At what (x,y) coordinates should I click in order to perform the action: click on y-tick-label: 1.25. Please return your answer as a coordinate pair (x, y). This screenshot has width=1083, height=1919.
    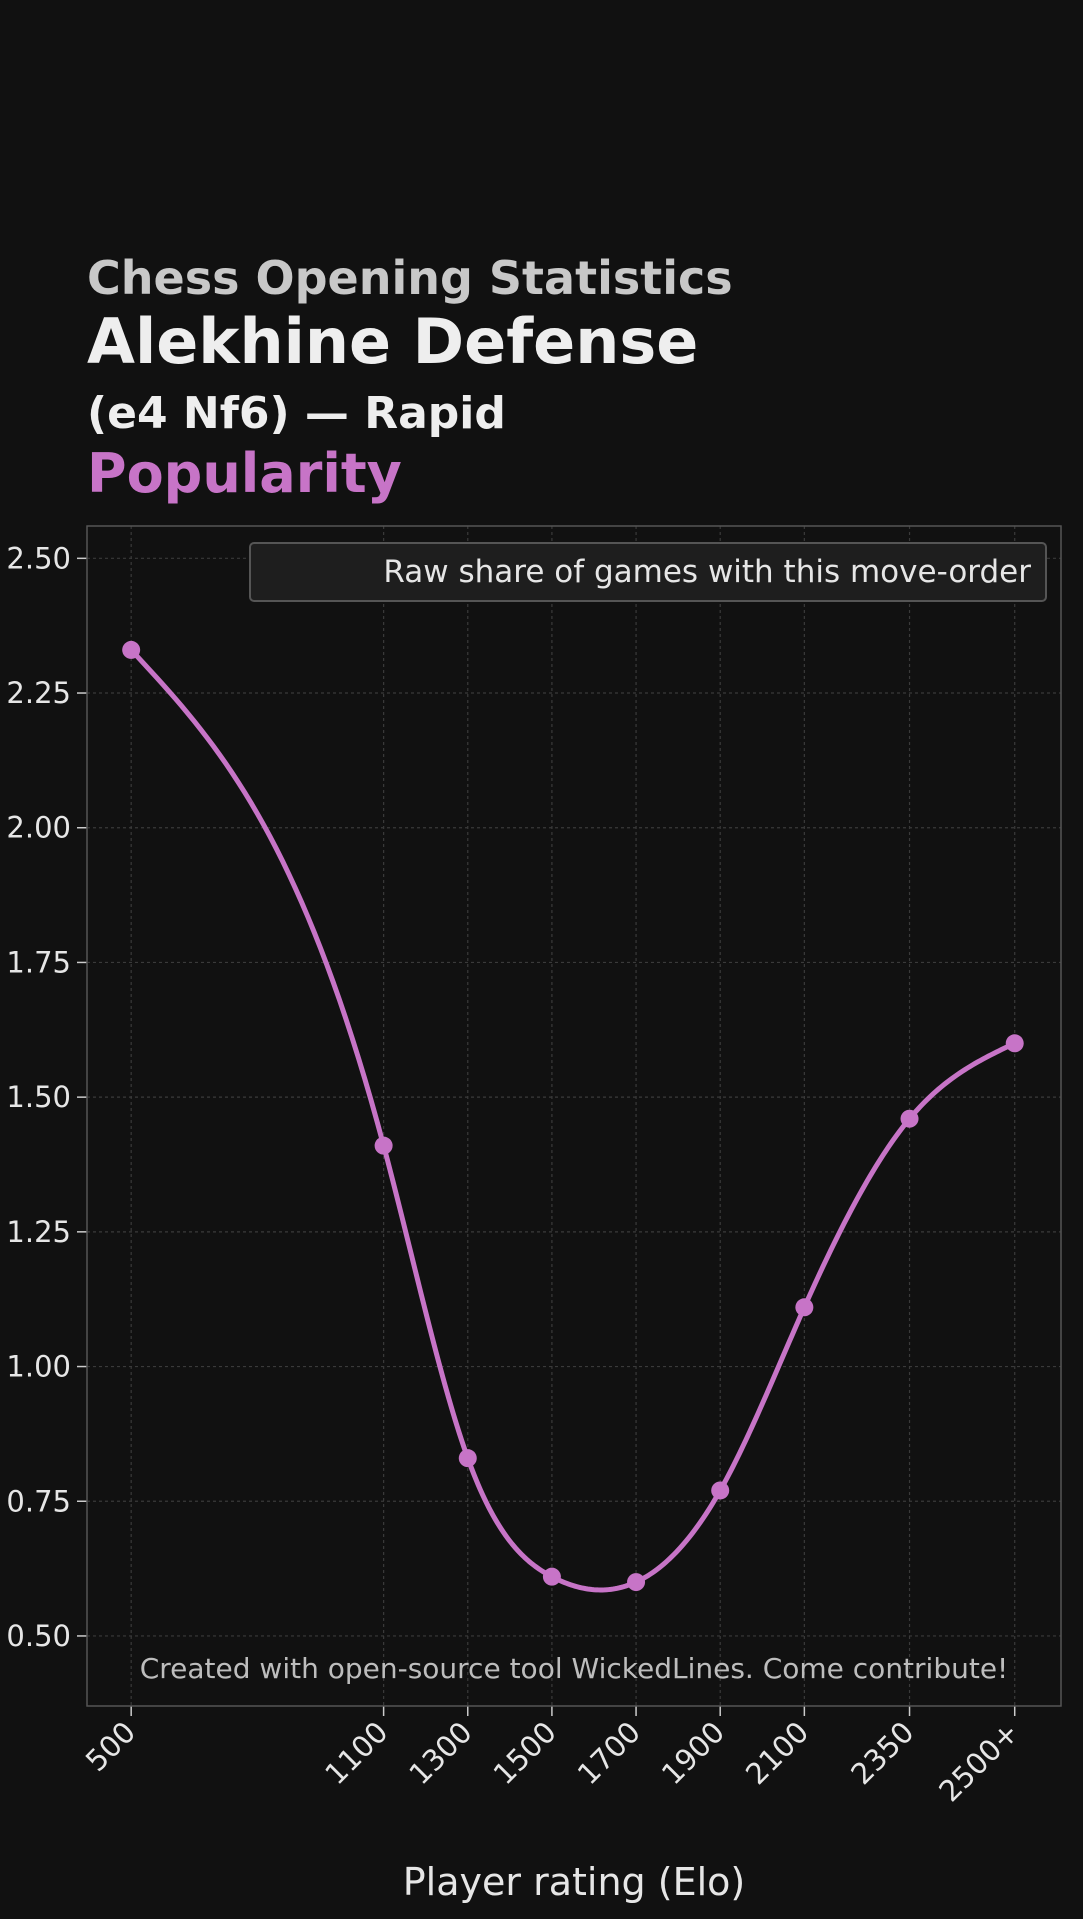
    Looking at the image, I should click on (38, 1232).